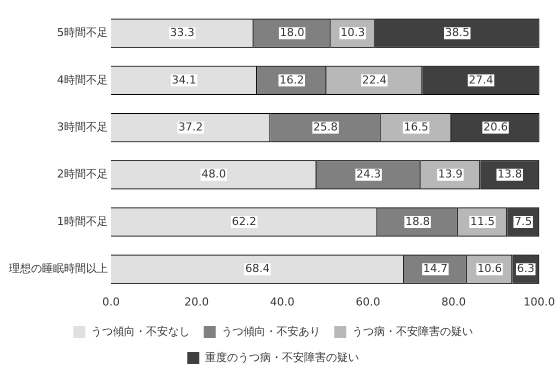 The image size is (558, 378). I want to click on x-tick-label: 40.0, so click(282, 301).